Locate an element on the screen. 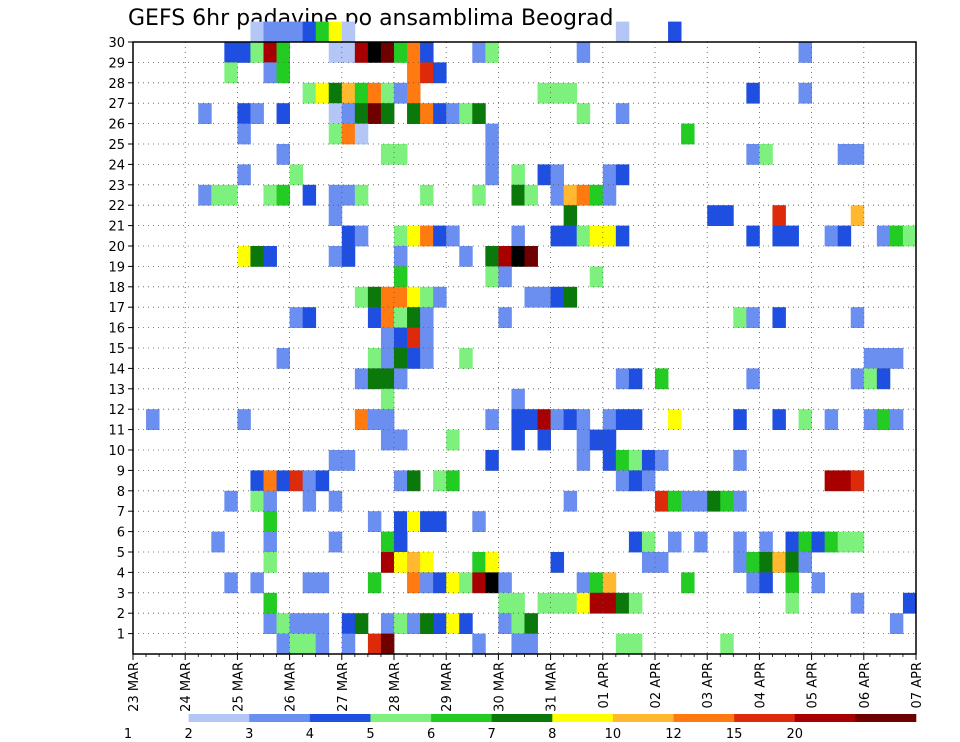 The height and width of the screenshot is (742, 960). x-tick-label: 25 MAR is located at coordinates (238, 687).